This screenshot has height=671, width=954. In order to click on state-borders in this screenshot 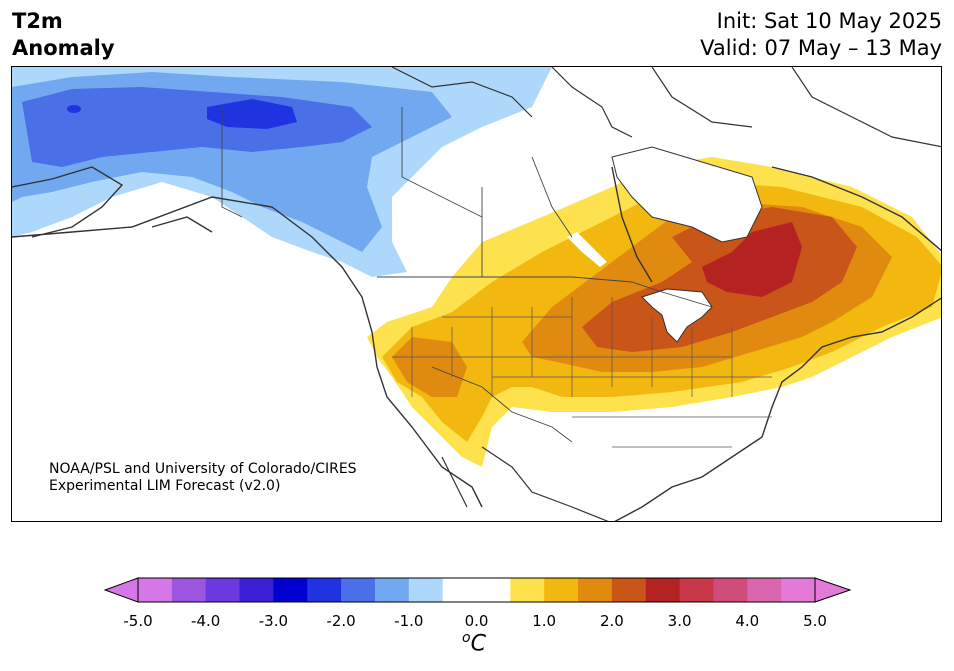, I will do `click(582, 372)`.